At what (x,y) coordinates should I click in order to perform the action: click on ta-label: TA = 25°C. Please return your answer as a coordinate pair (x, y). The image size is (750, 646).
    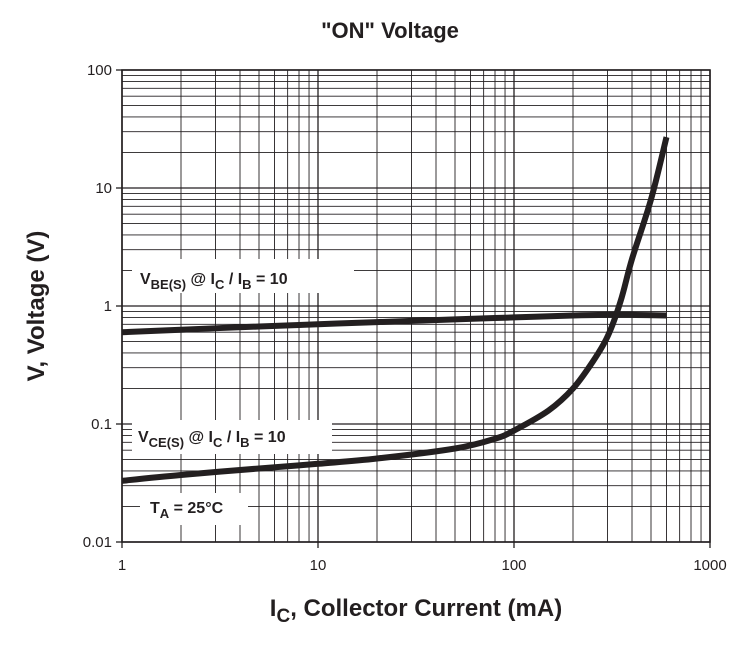
    Looking at the image, I should click on (187, 510).